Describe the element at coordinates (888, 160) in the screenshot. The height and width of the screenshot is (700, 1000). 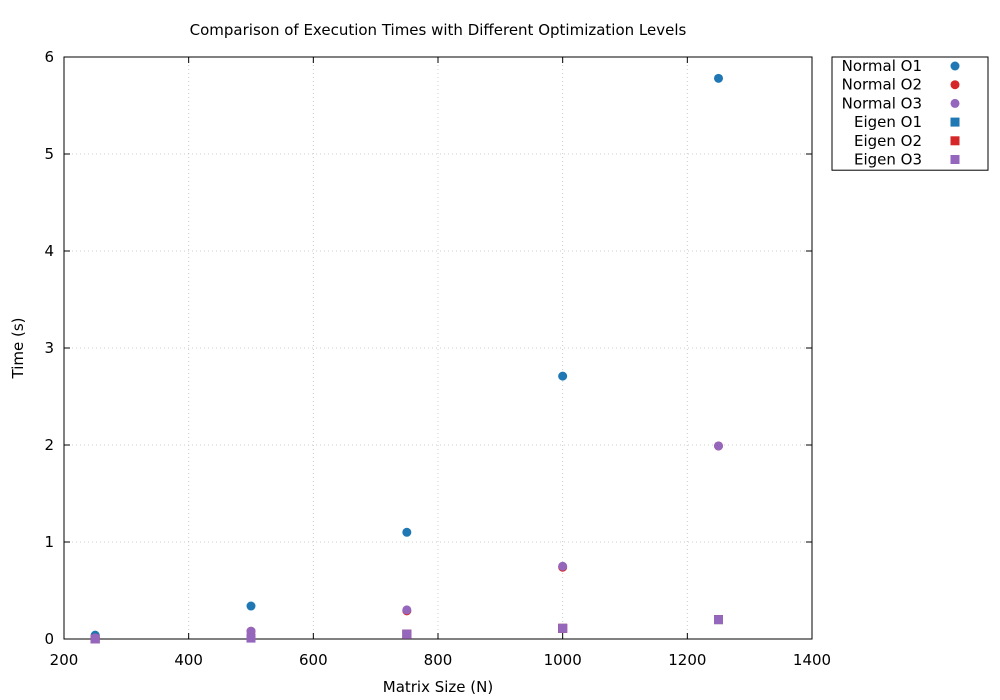
I see `legend-label: Eigen O3` at that location.